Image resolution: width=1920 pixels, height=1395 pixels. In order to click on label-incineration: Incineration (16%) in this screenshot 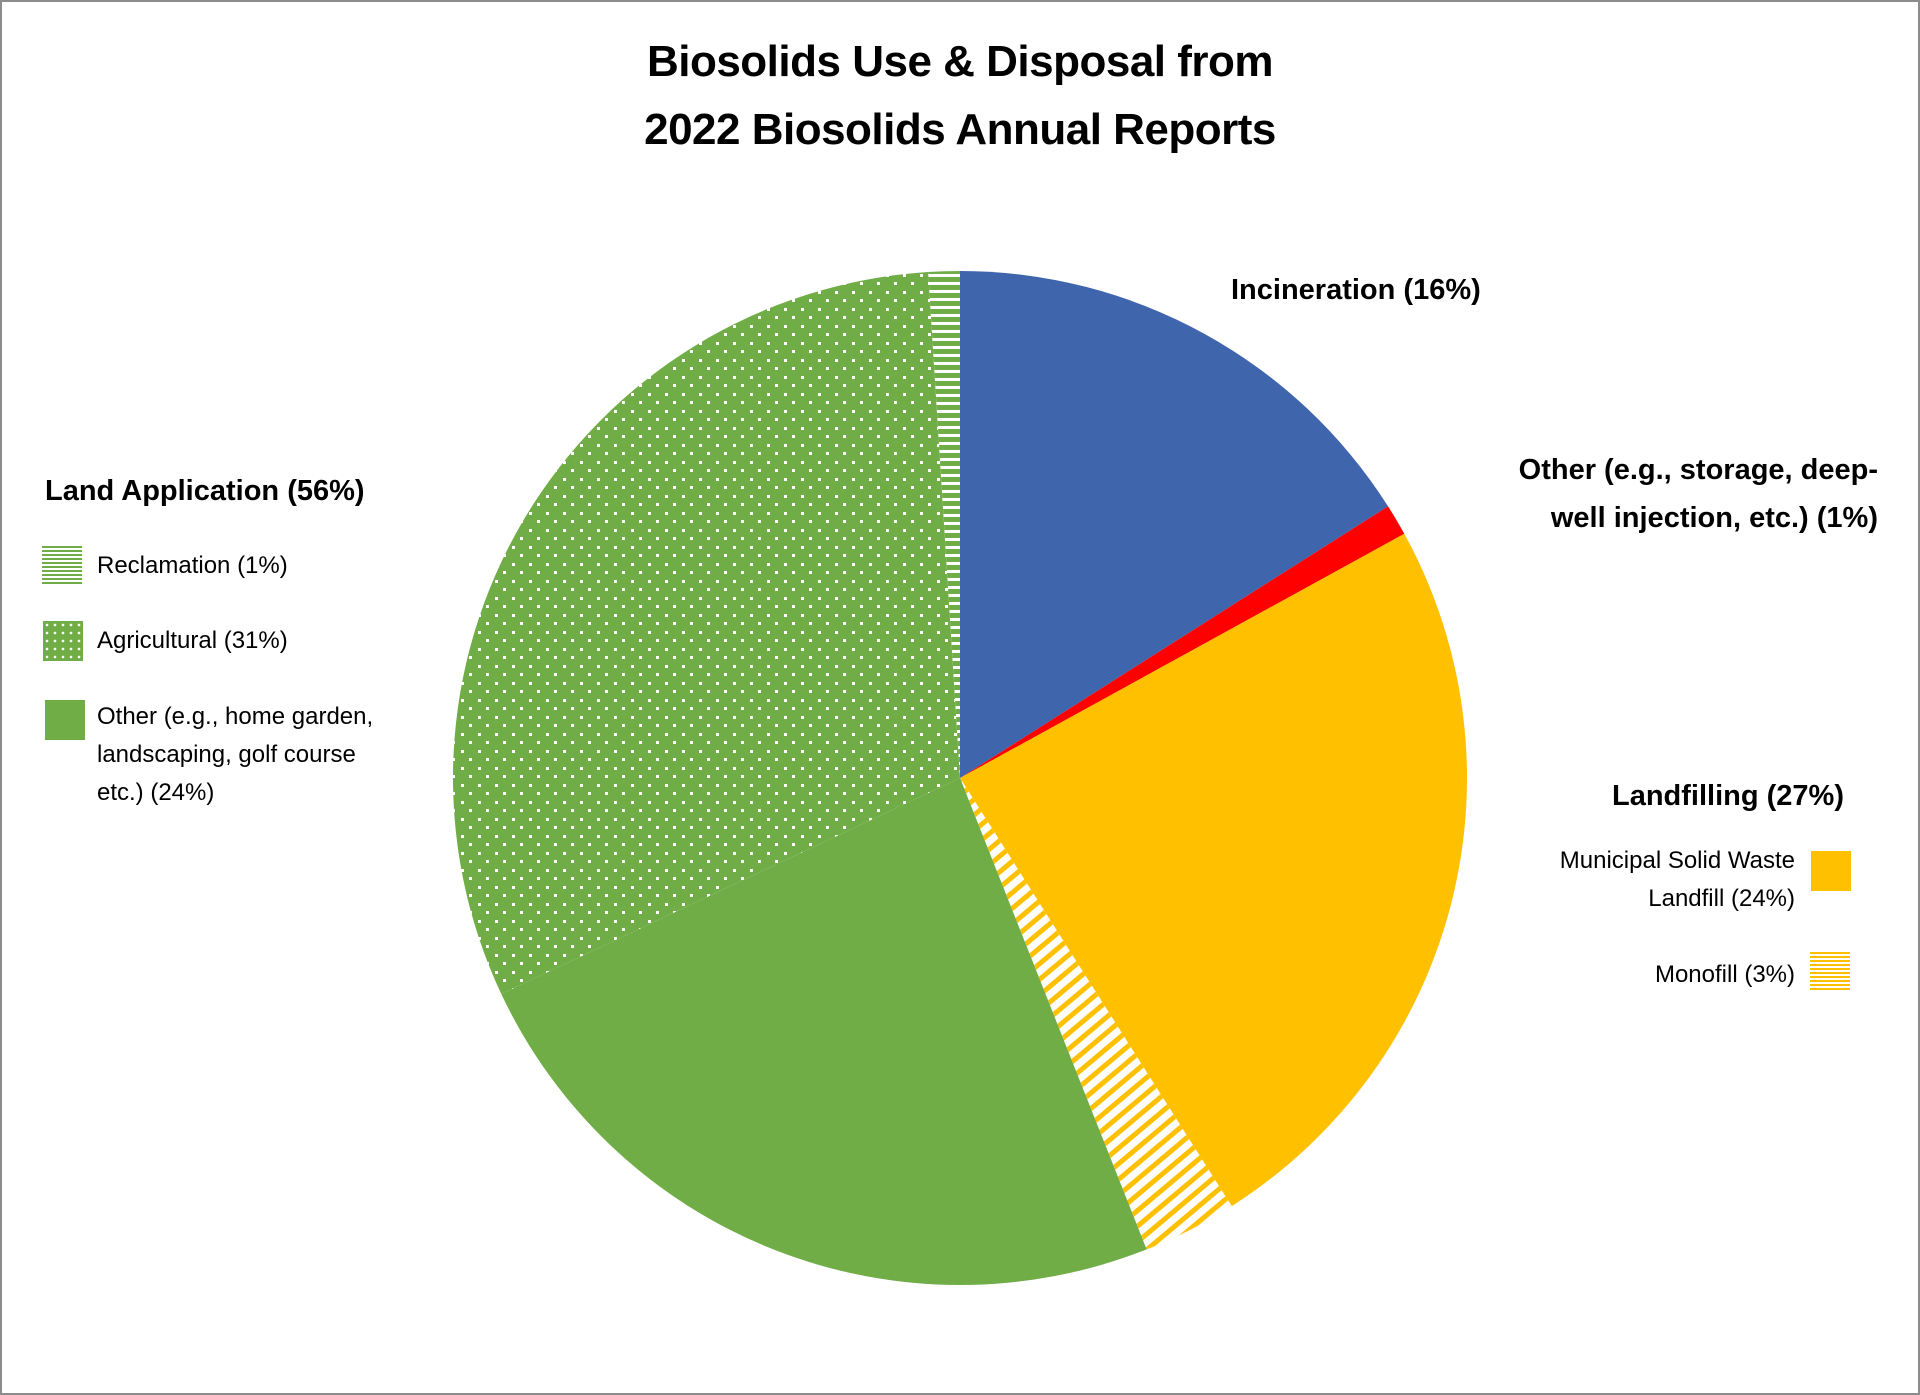, I will do `click(1356, 290)`.